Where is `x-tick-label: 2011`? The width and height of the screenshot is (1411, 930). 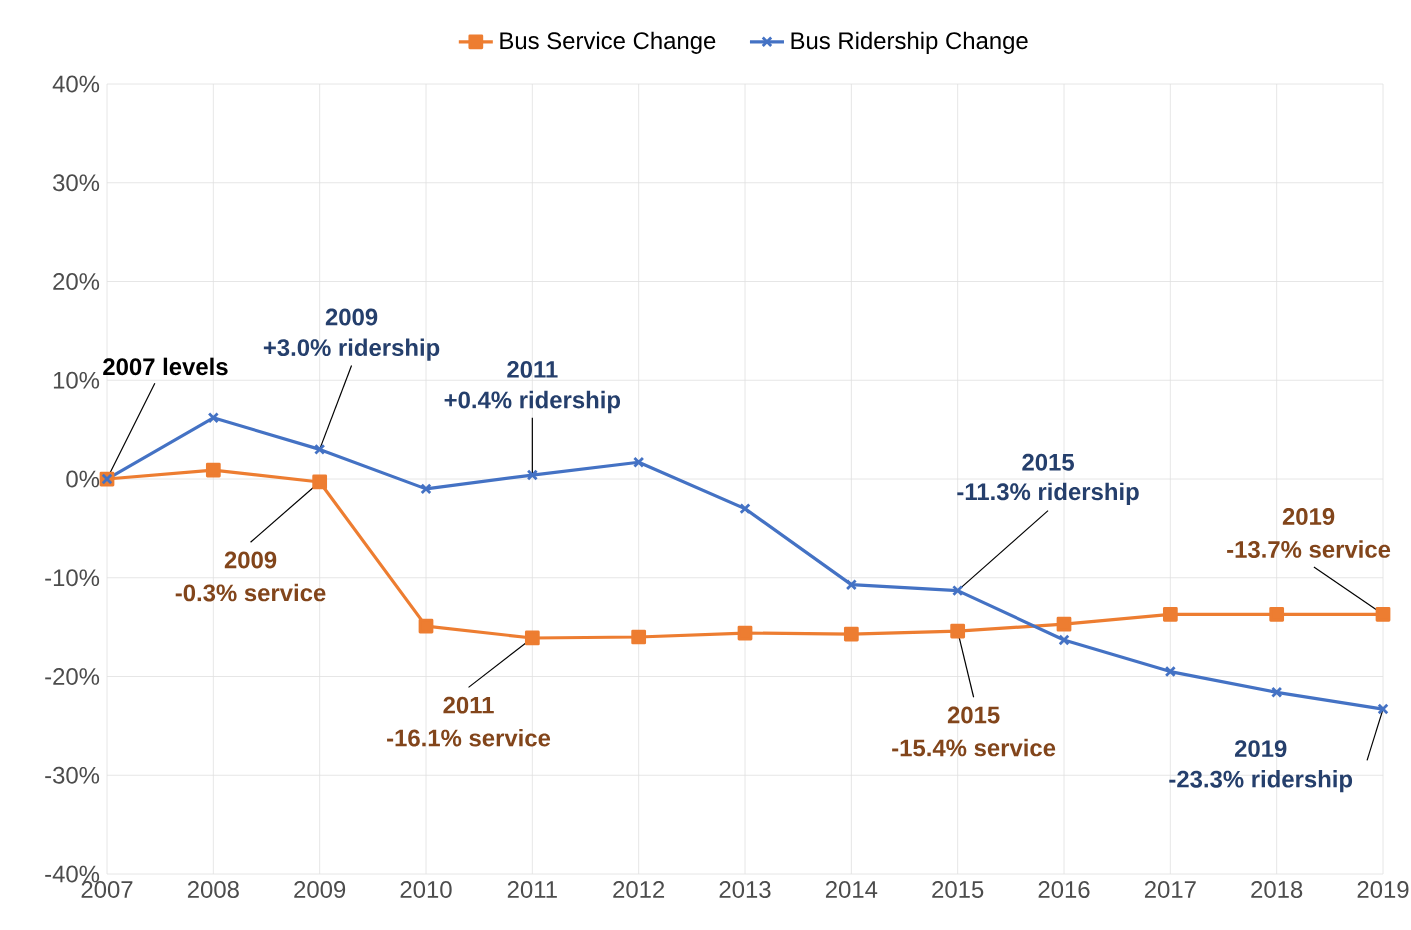
x-tick-label: 2011 is located at coordinates (532, 889).